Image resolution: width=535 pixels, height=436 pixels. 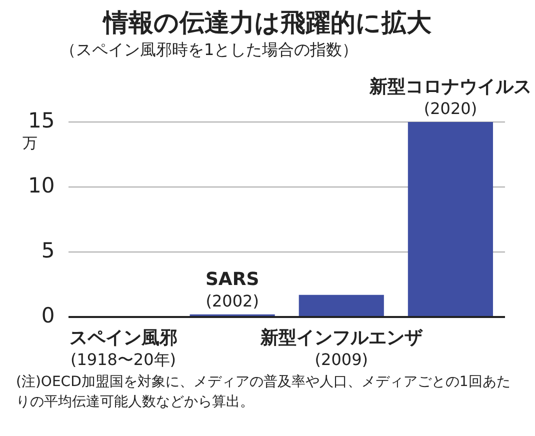 What do you see at coordinates (41, 120) in the screenshot?
I see `y-tick-label: 15` at bounding box center [41, 120].